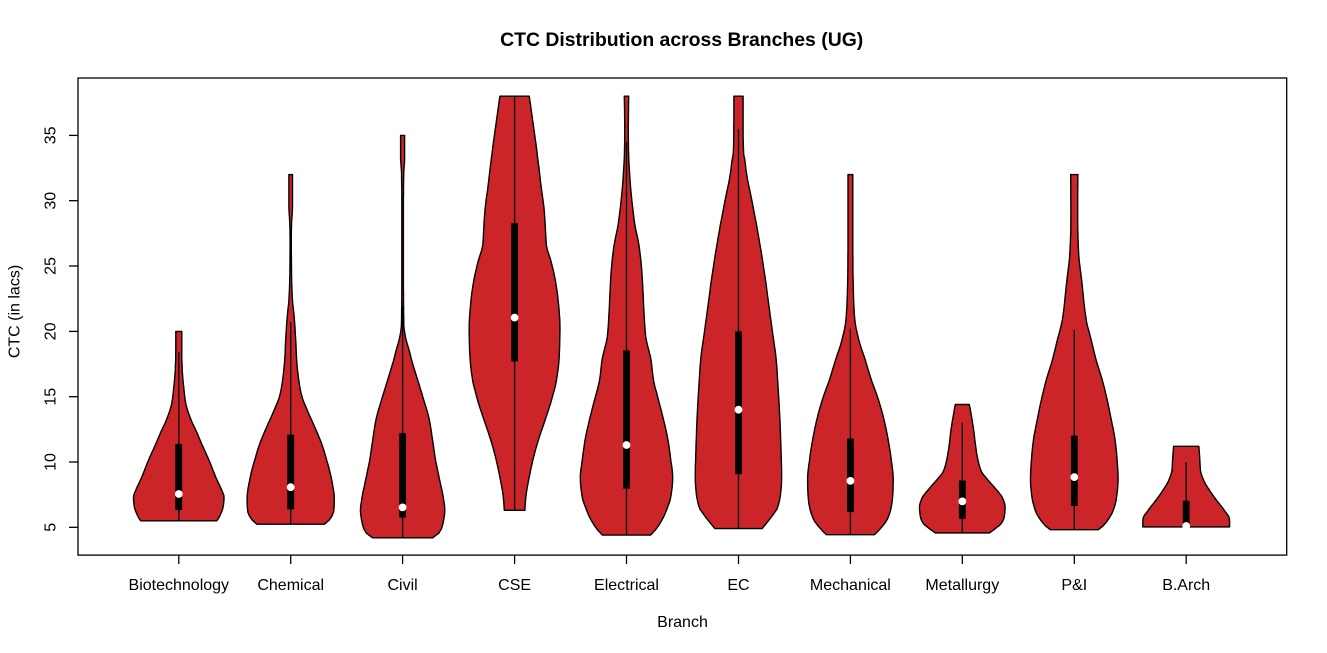 This screenshot has height=653, width=1327. What do you see at coordinates (51, 331) in the screenshot?
I see `svg-text: 20` at bounding box center [51, 331].